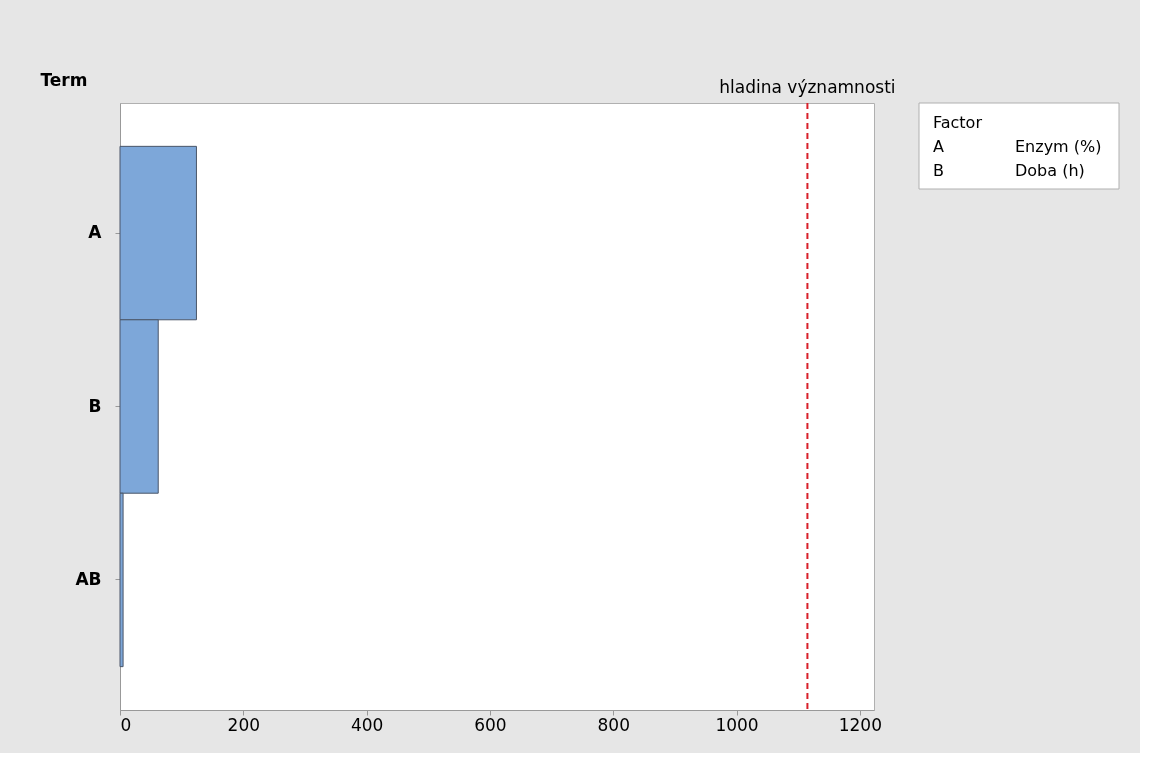 This screenshot has width=1159, height=771. Describe the element at coordinates (860, 724) in the screenshot. I see `x-tick-label: 1200` at that location.